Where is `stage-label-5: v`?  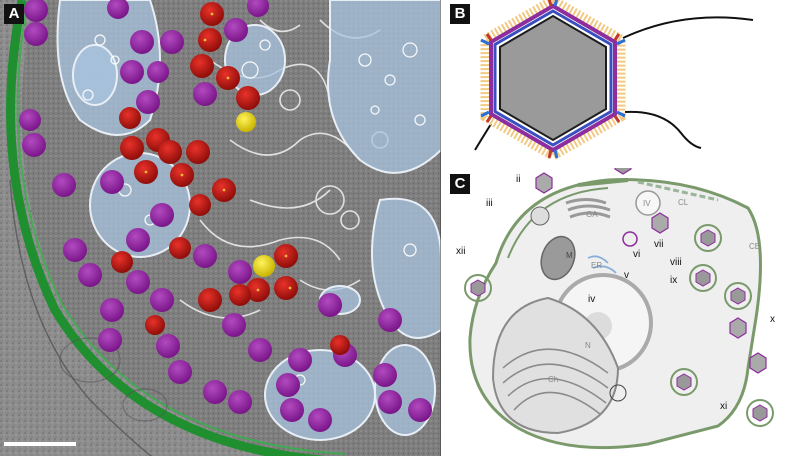 stage-label-5: v is located at coordinates (626, 275).